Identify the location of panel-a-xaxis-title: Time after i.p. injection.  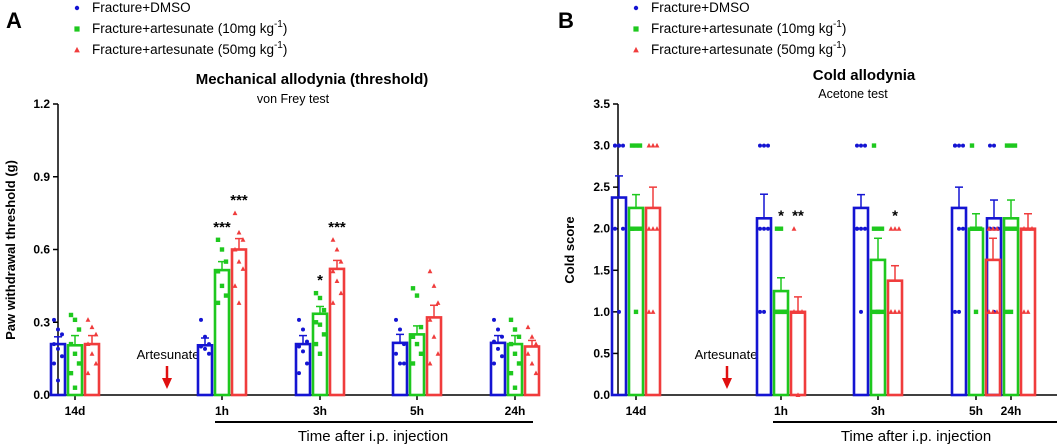
(373, 436).